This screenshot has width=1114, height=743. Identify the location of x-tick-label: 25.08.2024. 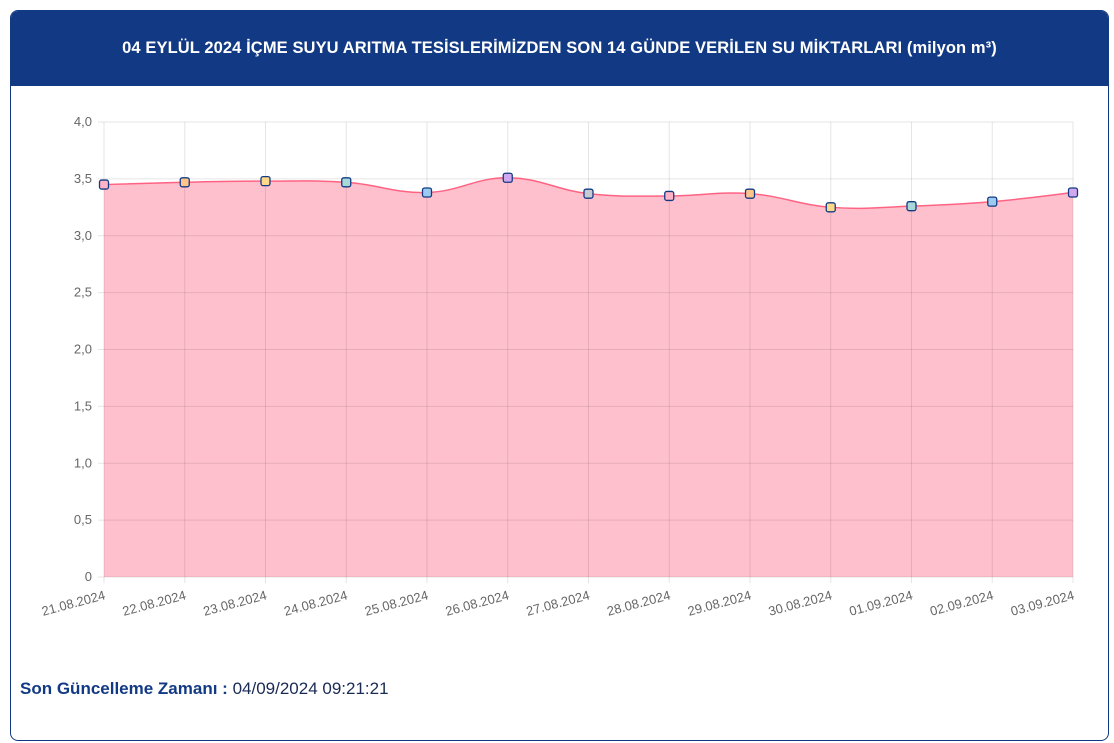
(396, 602).